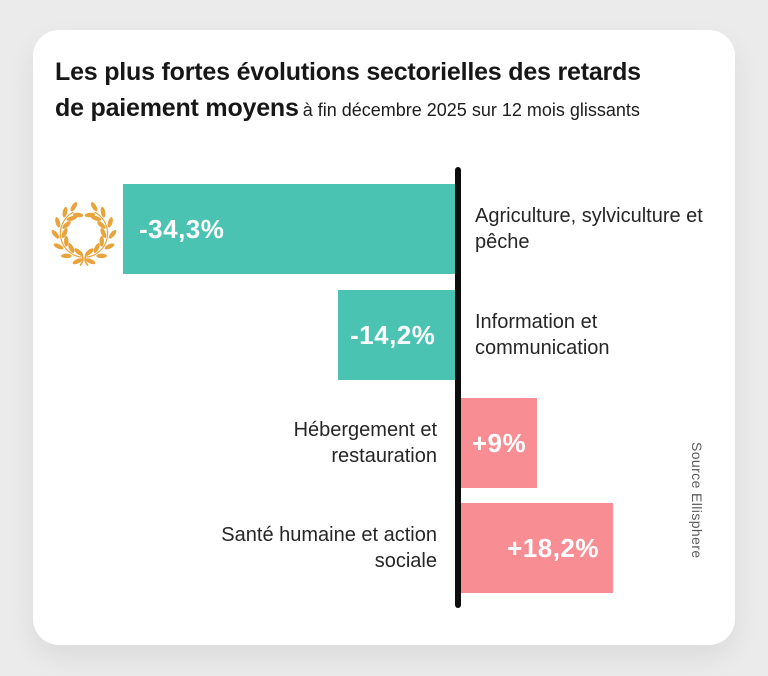 The height and width of the screenshot is (676, 768). What do you see at coordinates (289, 229) in the screenshot?
I see `bar-agriculture: -34,3%` at bounding box center [289, 229].